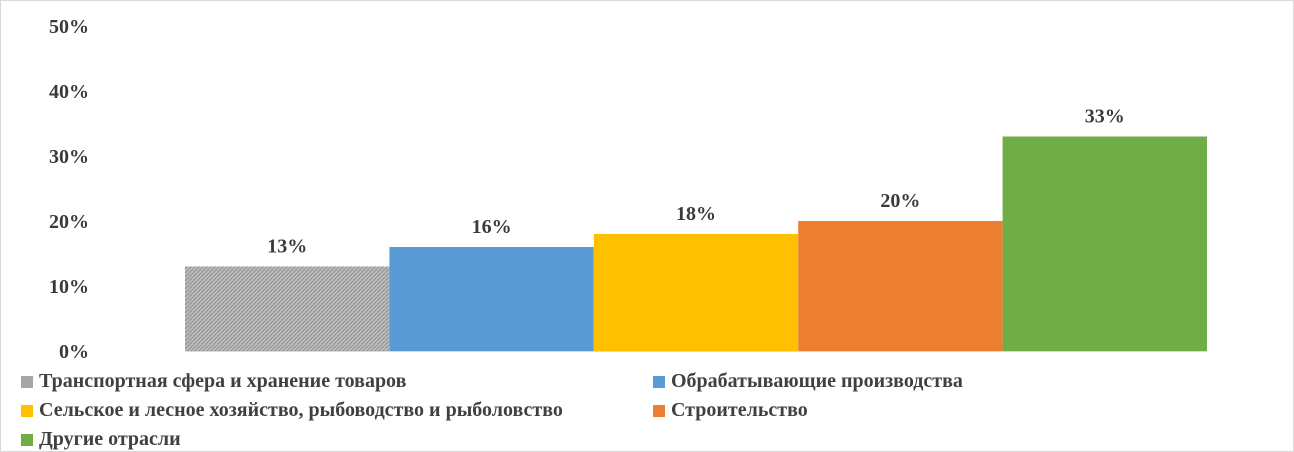  What do you see at coordinates (74, 352) in the screenshot?
I see `y-tick-label: 0%` at bounding box center [74, 352].